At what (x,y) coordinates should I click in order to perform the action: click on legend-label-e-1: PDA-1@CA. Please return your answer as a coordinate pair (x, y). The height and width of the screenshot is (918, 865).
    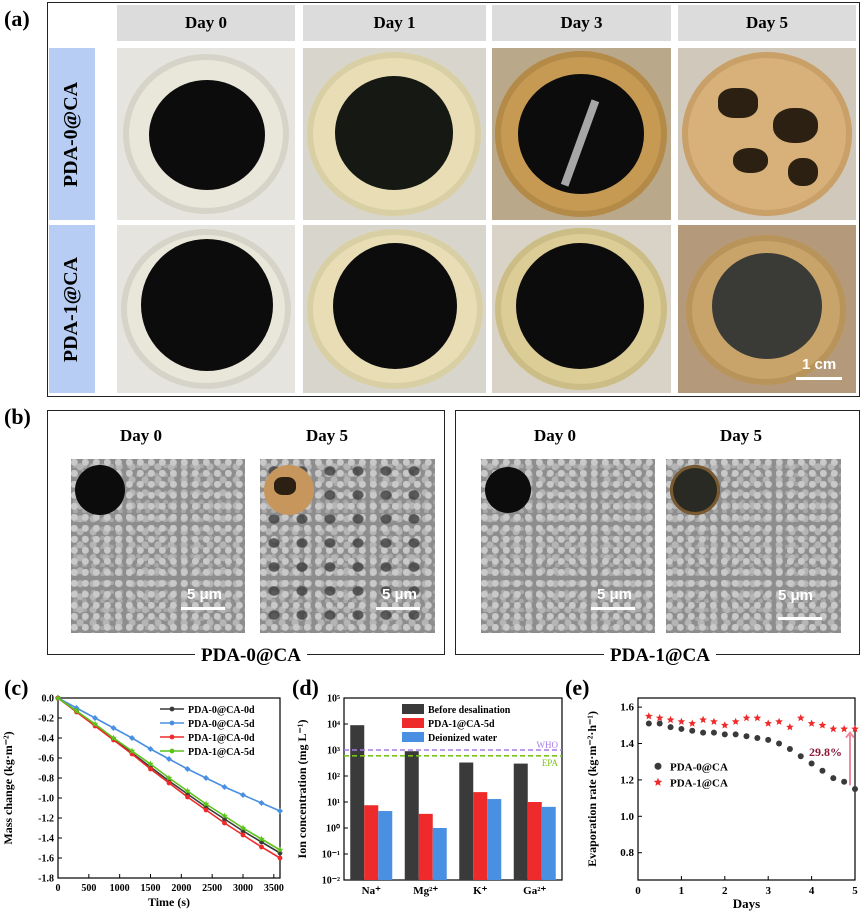
    Looking at the image, I should click on (699, 783).